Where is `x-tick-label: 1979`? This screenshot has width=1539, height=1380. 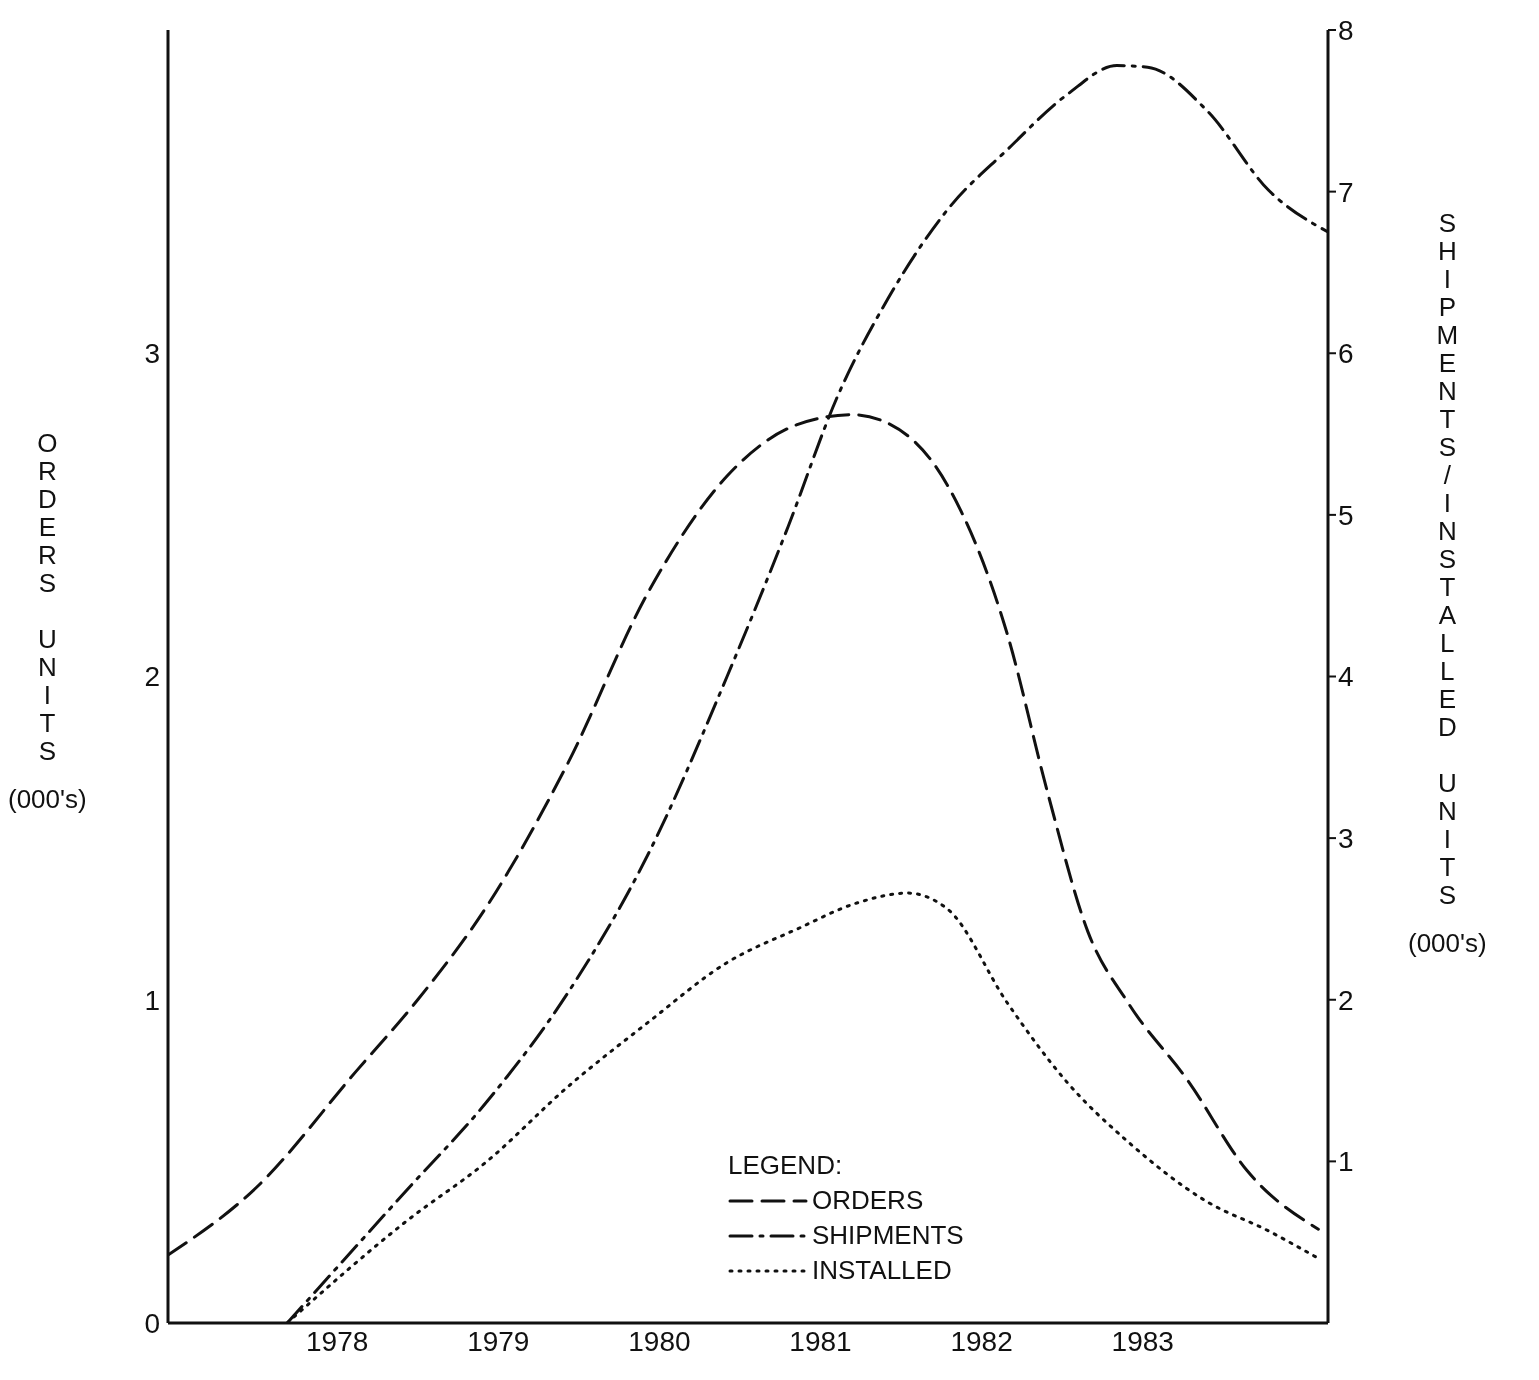
x-tick-label: 1979 is located at coordinates (498, 1341).